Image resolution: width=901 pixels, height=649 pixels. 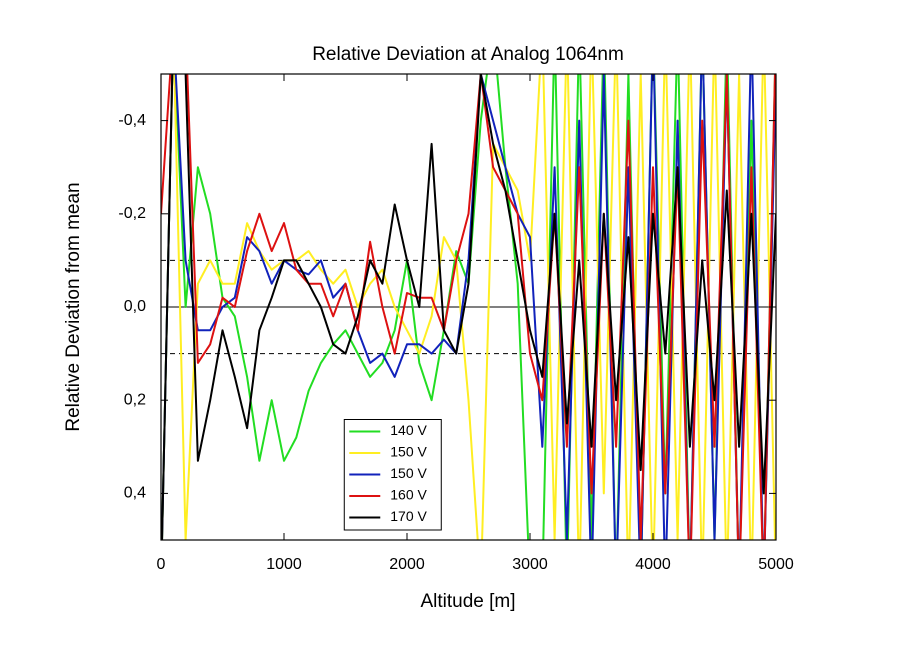 I want to click on x-tick-label: 1000, so click(x=284, y=564).